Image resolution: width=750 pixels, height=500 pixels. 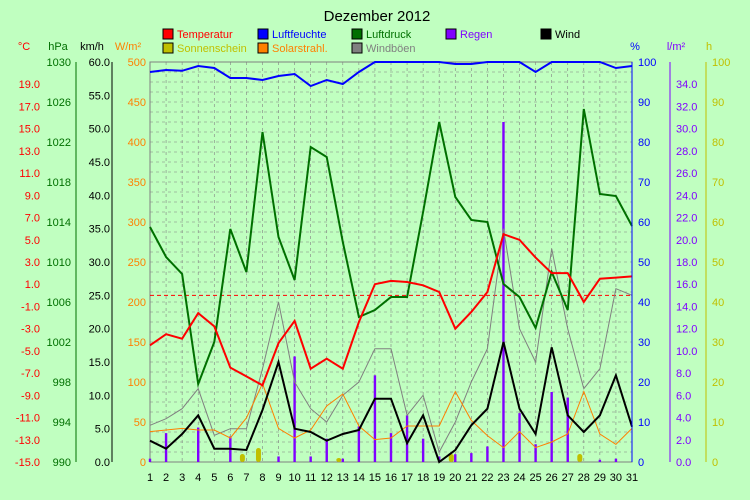 What do you see at coordinates (632, 478) in the screenshot?
I see `x-tick-label: 31` at bounding box center [632, 478].